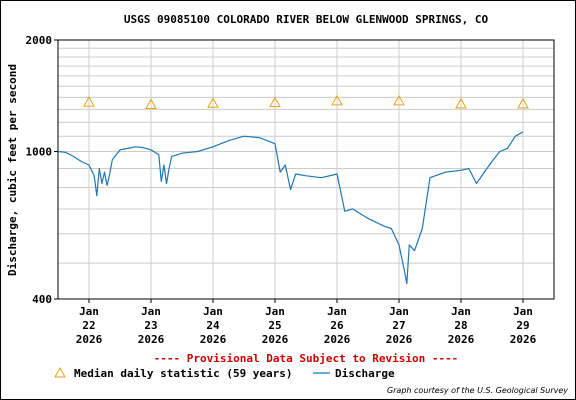 The image size is (576, 400). Describe the element at coordinates (306, 101) in the screenshot. I see `median-series` at that location.